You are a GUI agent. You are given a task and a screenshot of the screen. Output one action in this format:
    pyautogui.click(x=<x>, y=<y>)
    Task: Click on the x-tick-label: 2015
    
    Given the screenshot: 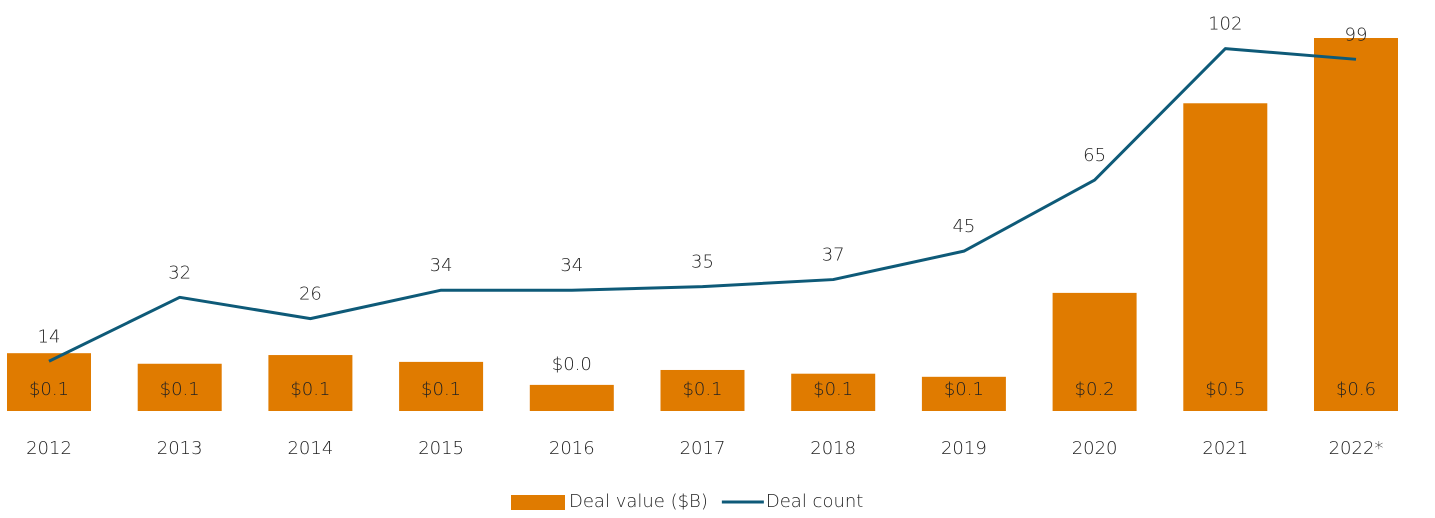 What is the action you would take?
    pyautogui.click(x=441, y=448)
    